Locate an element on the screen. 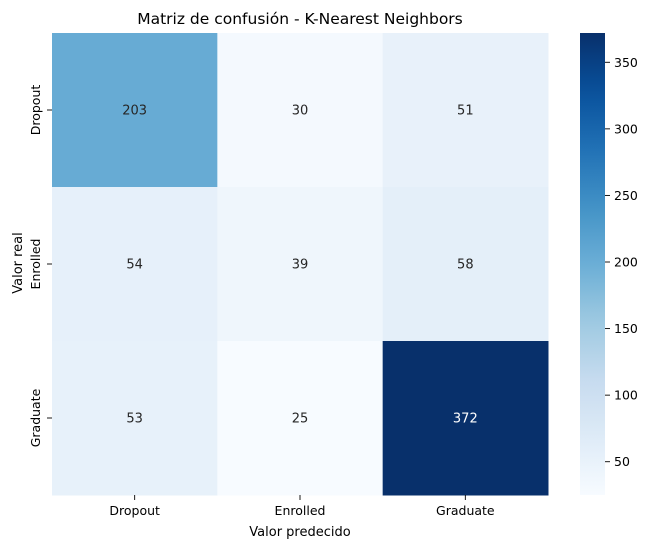 The image size is (649, 552). colorbar-tick-label: 50 is located at coordinates (622, 461).